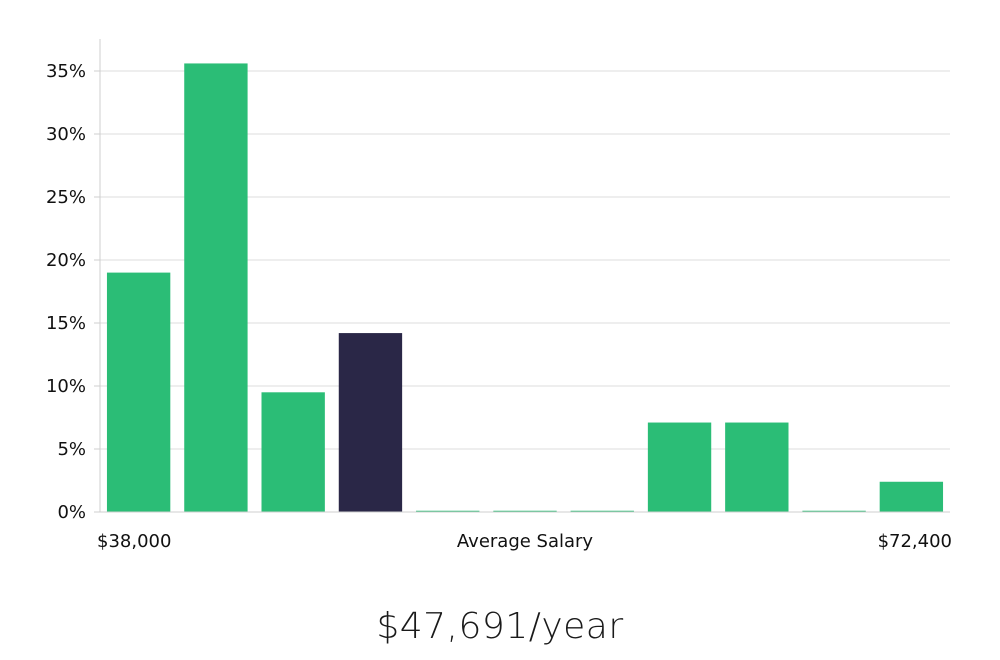  What do you see at coordinates (915, 541) in the screenshot?
I see `x-max-label: $72,400` at bounding box center [915, 541].